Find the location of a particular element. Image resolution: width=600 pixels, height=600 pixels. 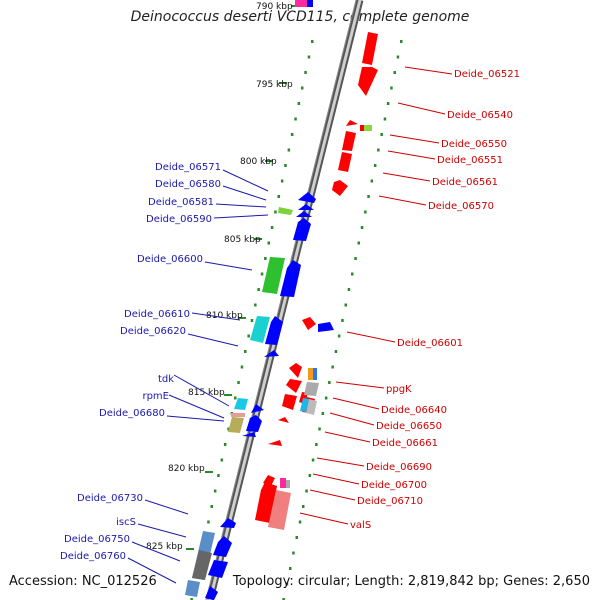

gene-label: ppgK is located at coordinates (399, 389).